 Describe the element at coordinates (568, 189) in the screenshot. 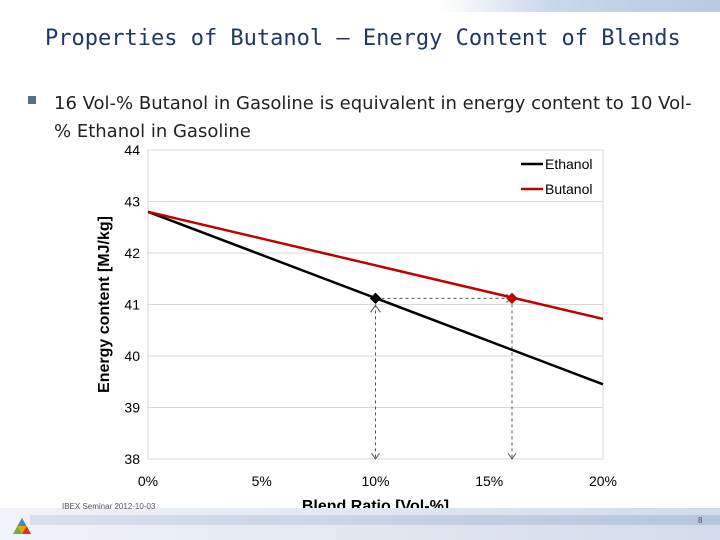

I see `legend-label-butanol: Butanol` at that location.